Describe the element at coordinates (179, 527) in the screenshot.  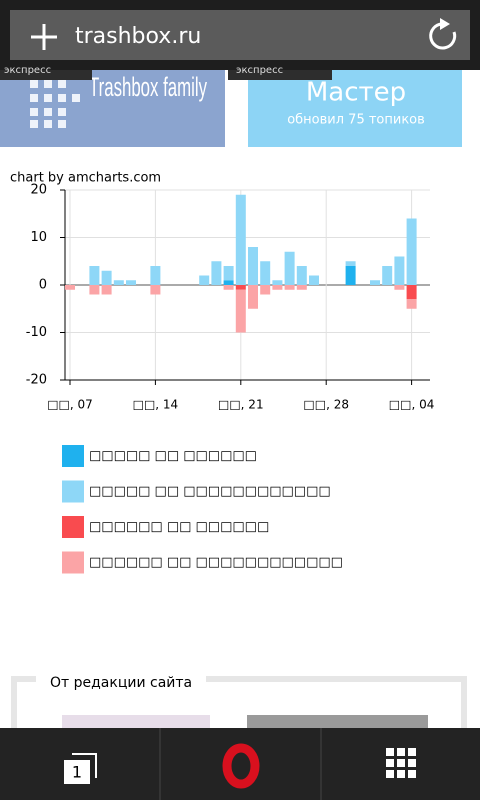
I see `legend-label: □□□□□□ □□ □□□□□□` at that location.